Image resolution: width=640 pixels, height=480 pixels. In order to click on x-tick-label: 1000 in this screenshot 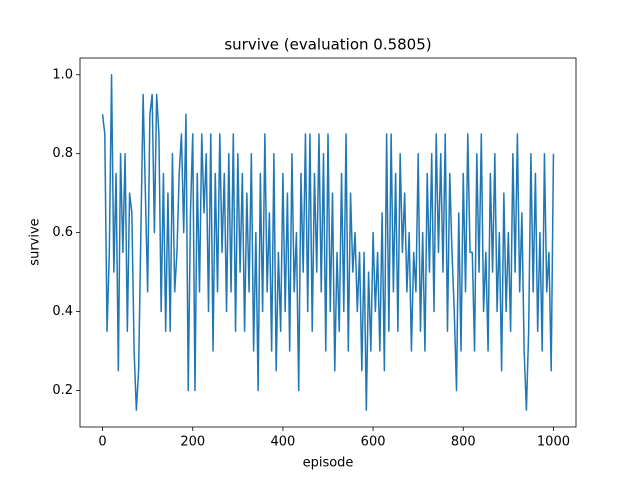, I will do `click(553, 442)`.